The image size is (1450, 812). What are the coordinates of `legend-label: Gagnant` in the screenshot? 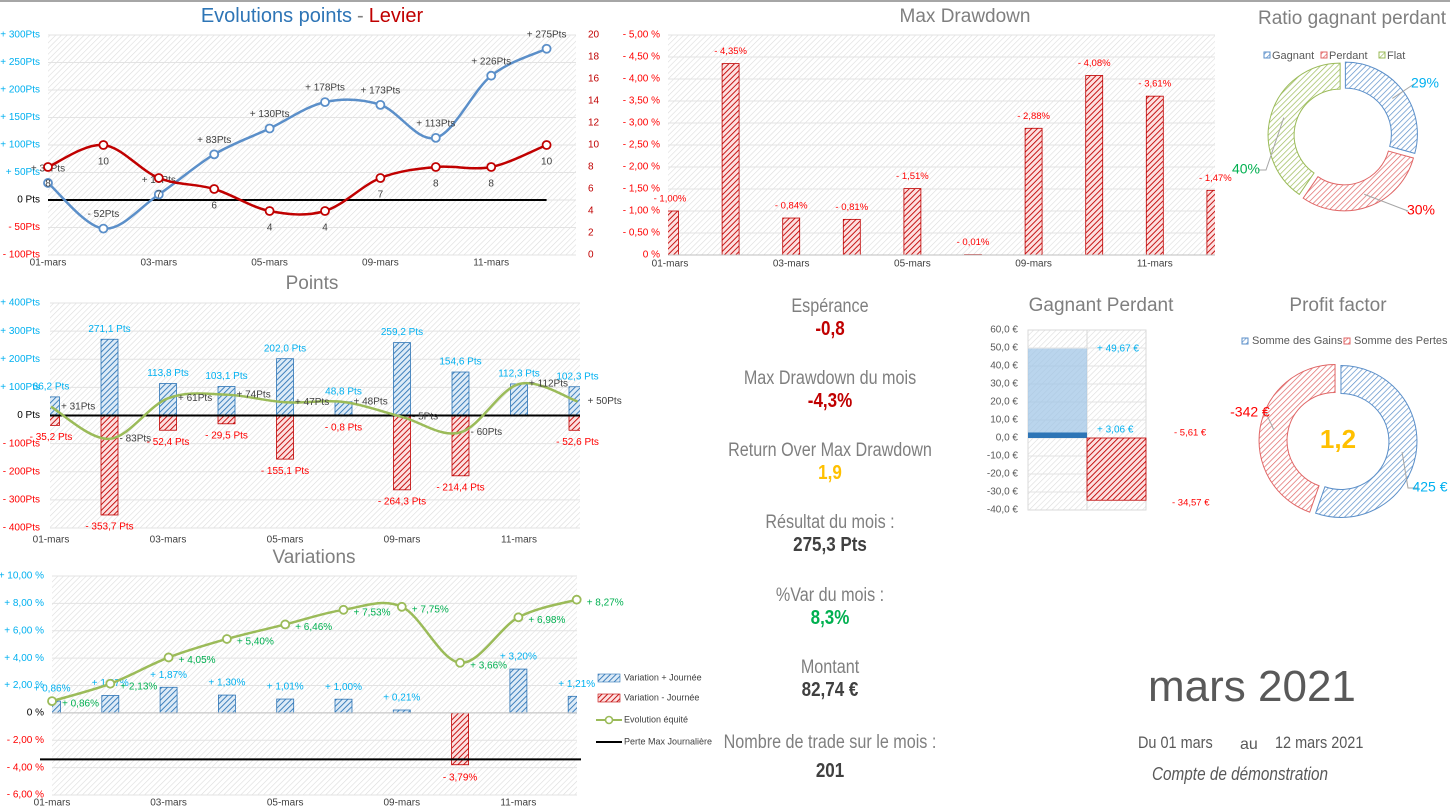 It's located at (1293, 56).